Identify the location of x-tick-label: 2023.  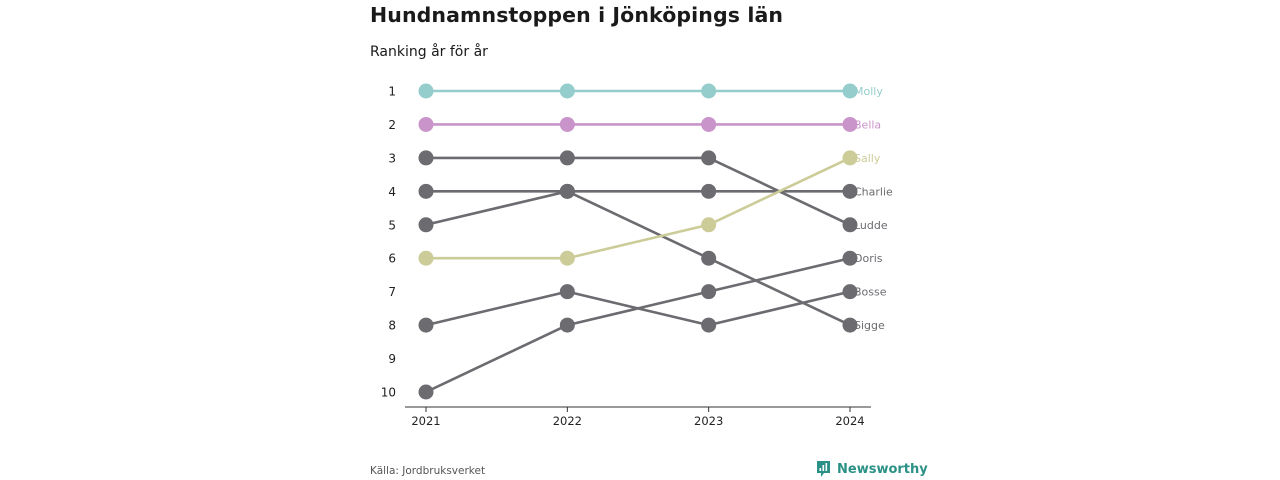
(708, 421).